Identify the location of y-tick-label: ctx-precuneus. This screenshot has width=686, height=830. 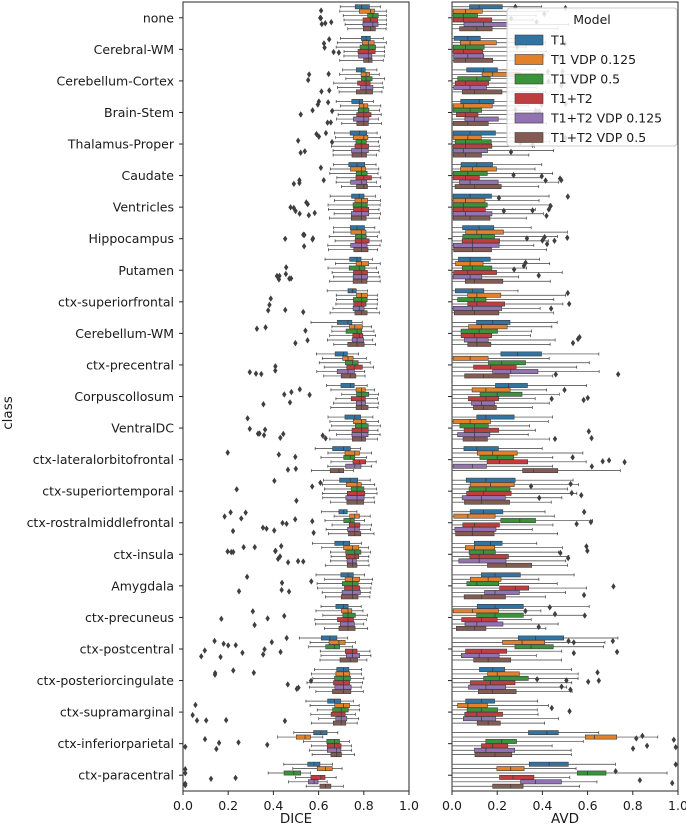
(129, 617).